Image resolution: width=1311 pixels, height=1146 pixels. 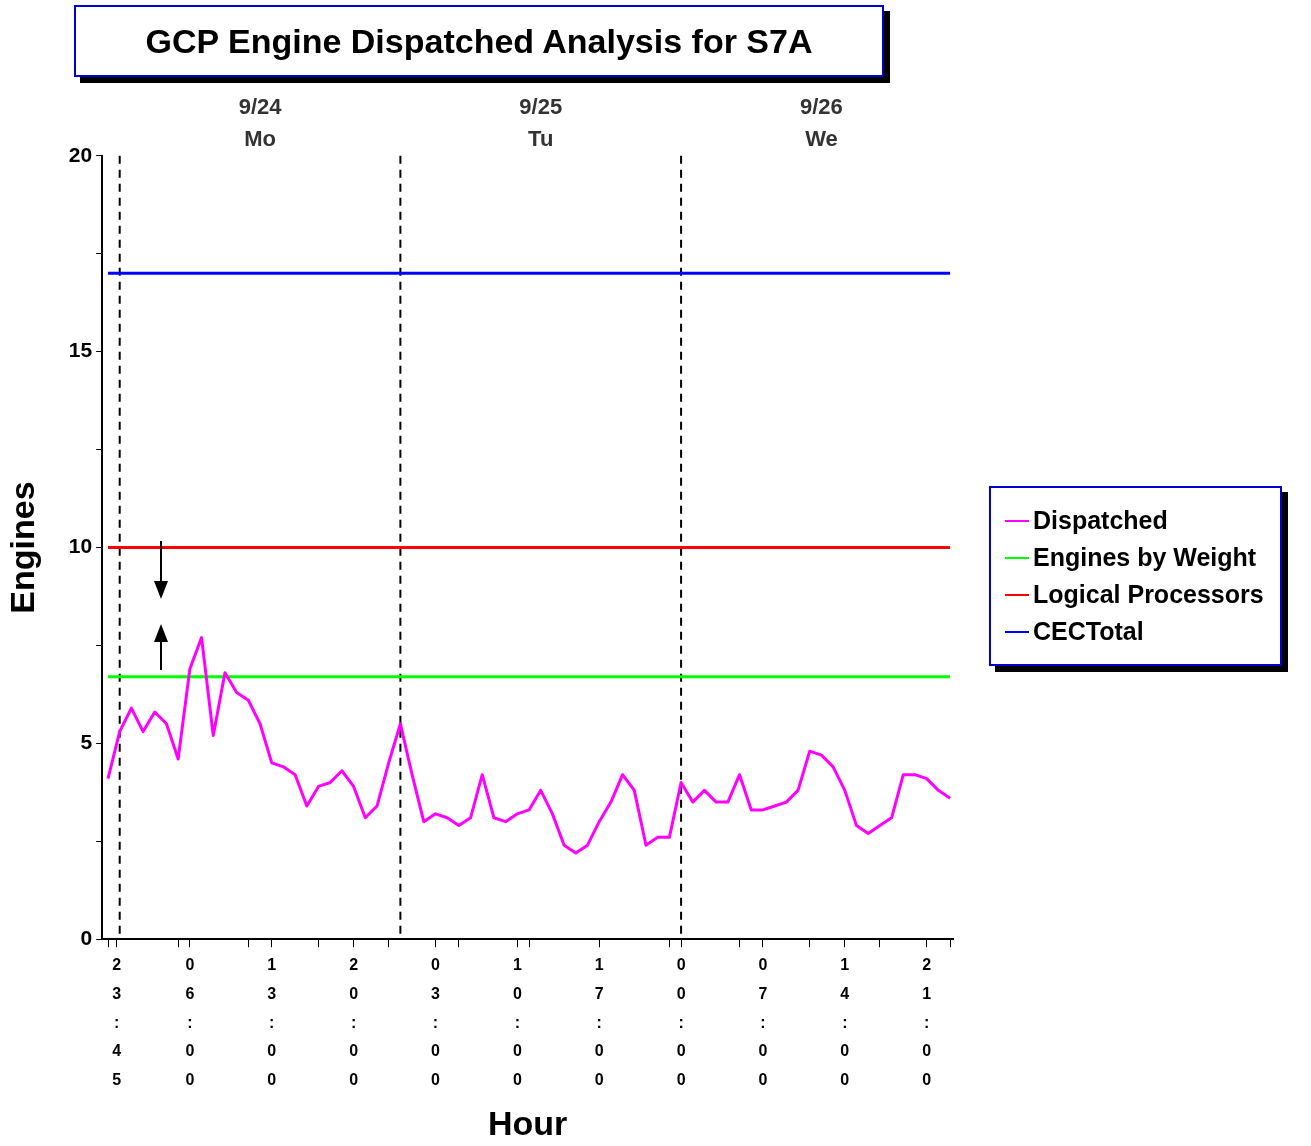 What do you see at coordinates (117, 1022) in the screenshot?
I see `x-tick-label: 23:45` at bounding box center [117, 1022].